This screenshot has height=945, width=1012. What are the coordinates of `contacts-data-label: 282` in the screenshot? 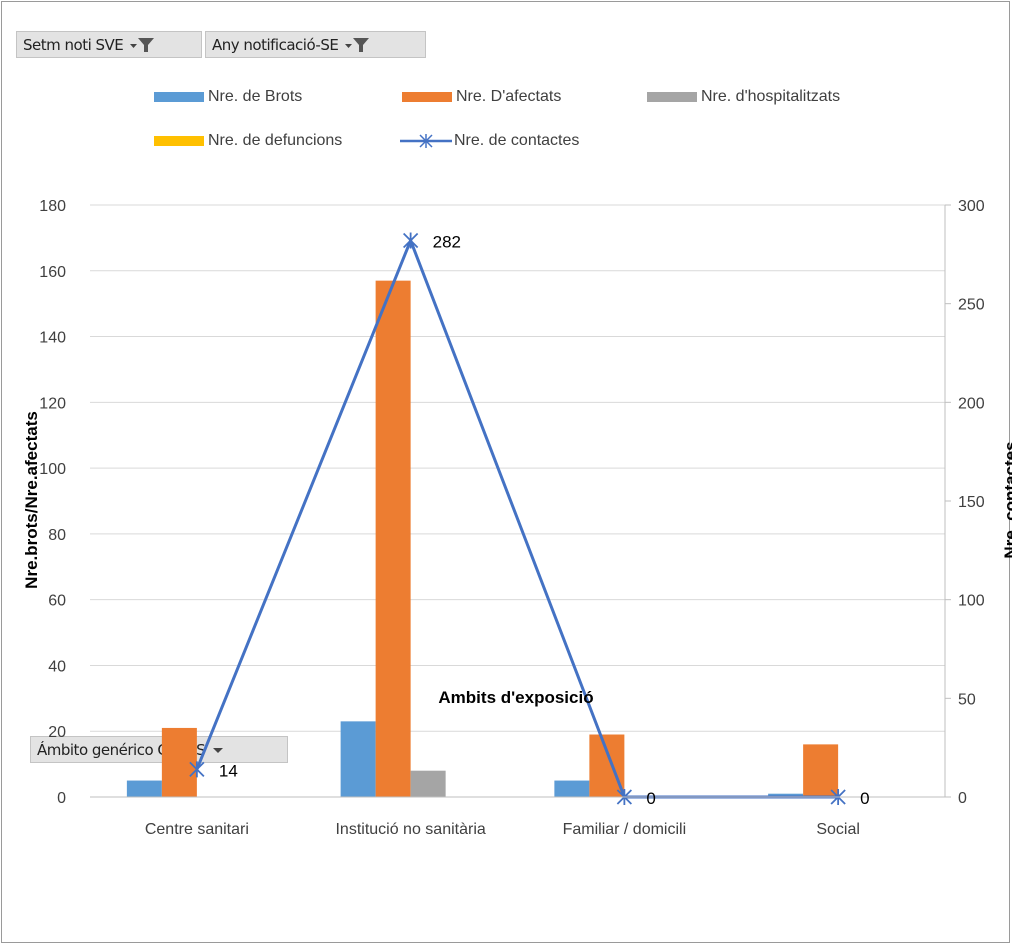 It's located at (447, 242).